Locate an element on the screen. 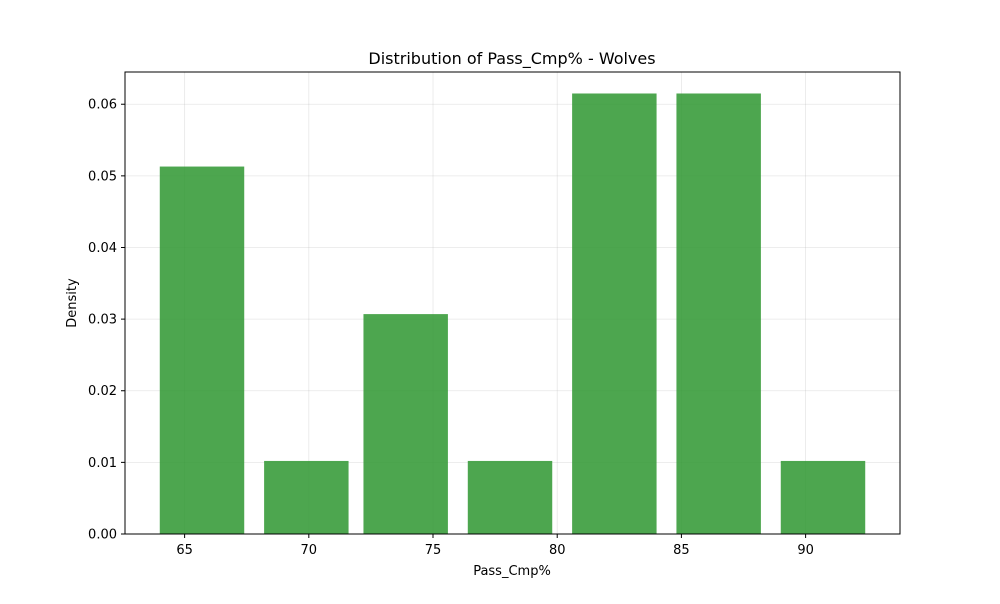  y-axis-label: Density is located at coordinates (72, 303).